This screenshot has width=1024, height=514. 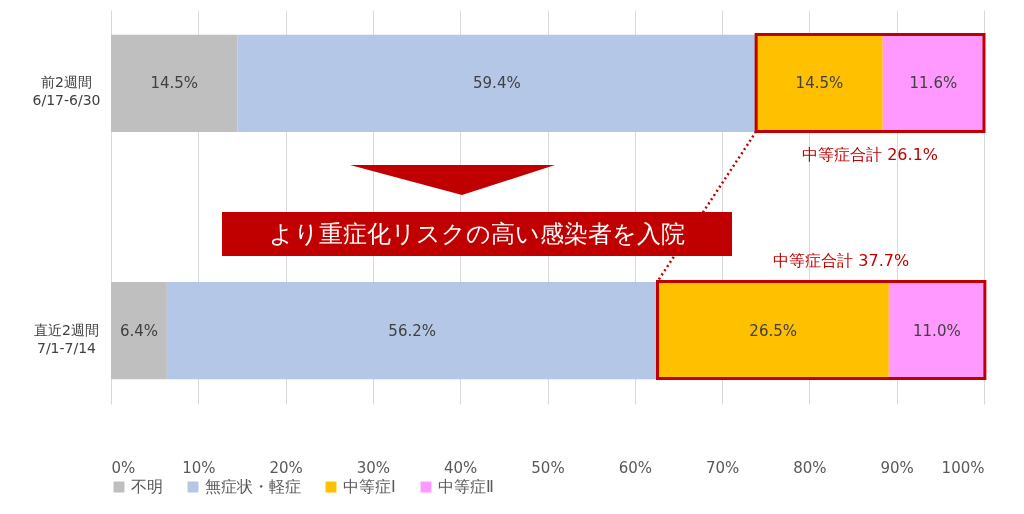 What do you see at coordinates (548, 467) in the screenshot?
I see `x-tick-label: 50%` at bounding box center [548, 467].